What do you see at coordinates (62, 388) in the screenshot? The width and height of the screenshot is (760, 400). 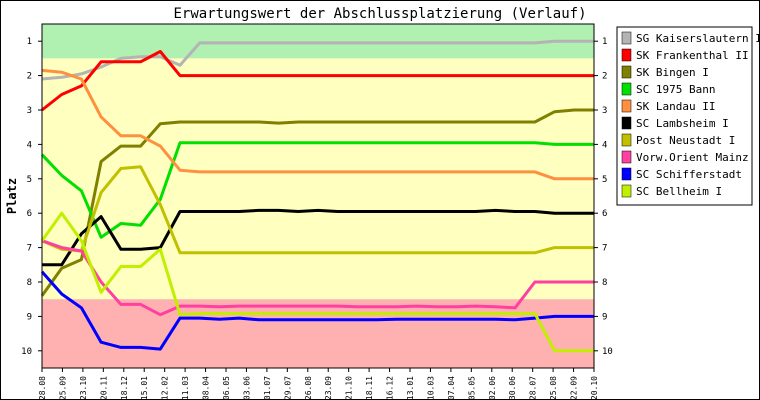 I see `x-tick-label: 25.09` at bounding box center [62, 388].